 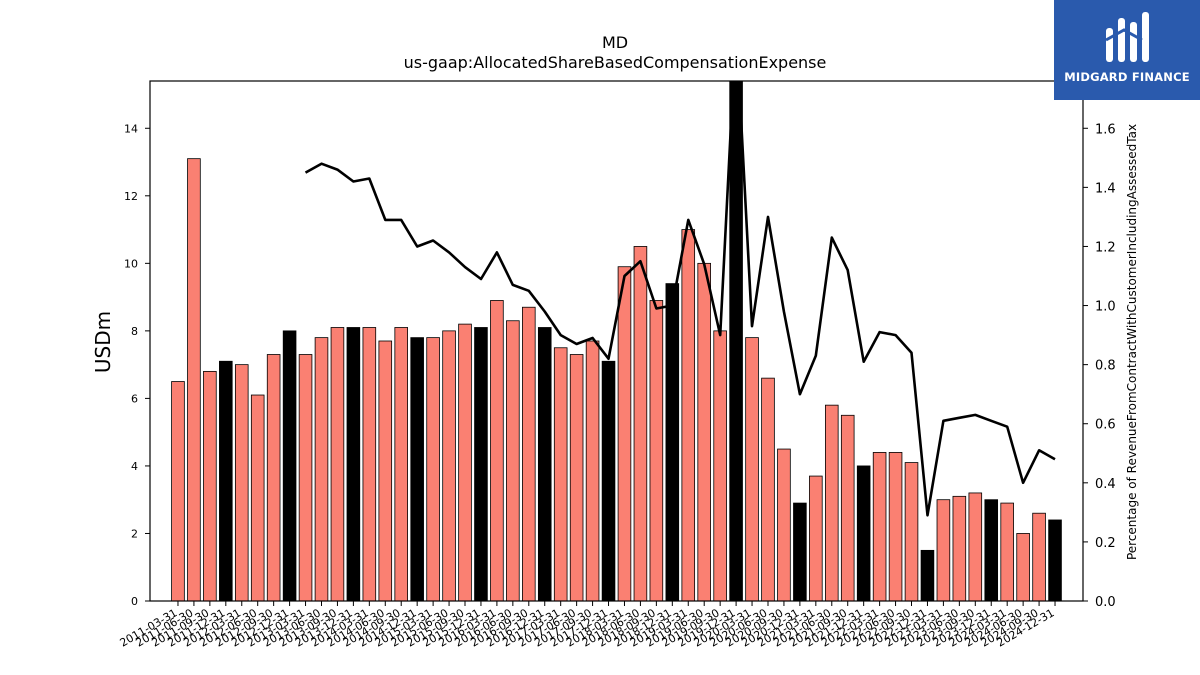 What do you see at coordinates (134, 601) in the screenshot?
I see `y-tick-label: 0` at bounding box center [134, 601].